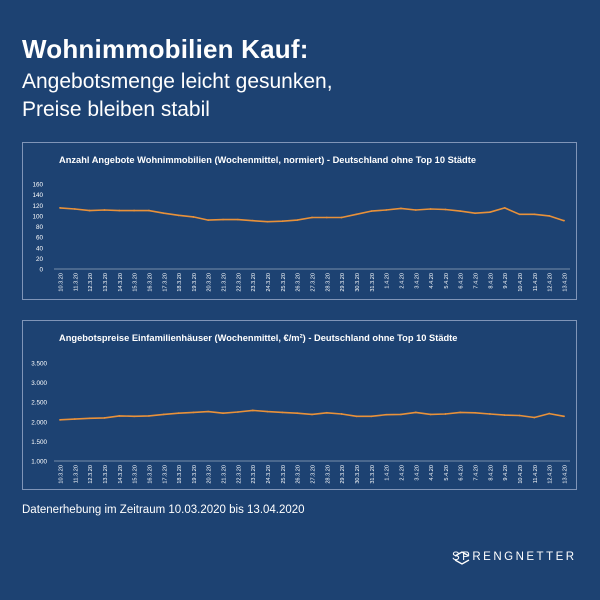  I want to click on offers-x-tick-label: 9.4.20, so click(506, 281).